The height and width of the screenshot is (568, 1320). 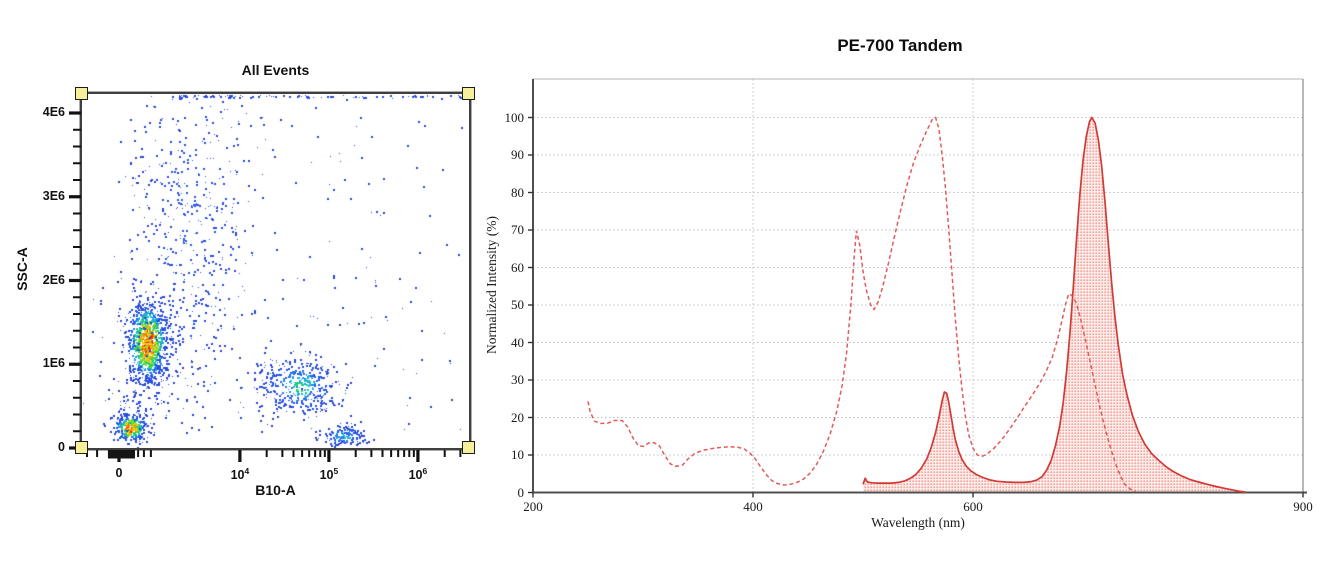 I want to click on x-tick-label: 10⁴, so click(x=240, y=474).